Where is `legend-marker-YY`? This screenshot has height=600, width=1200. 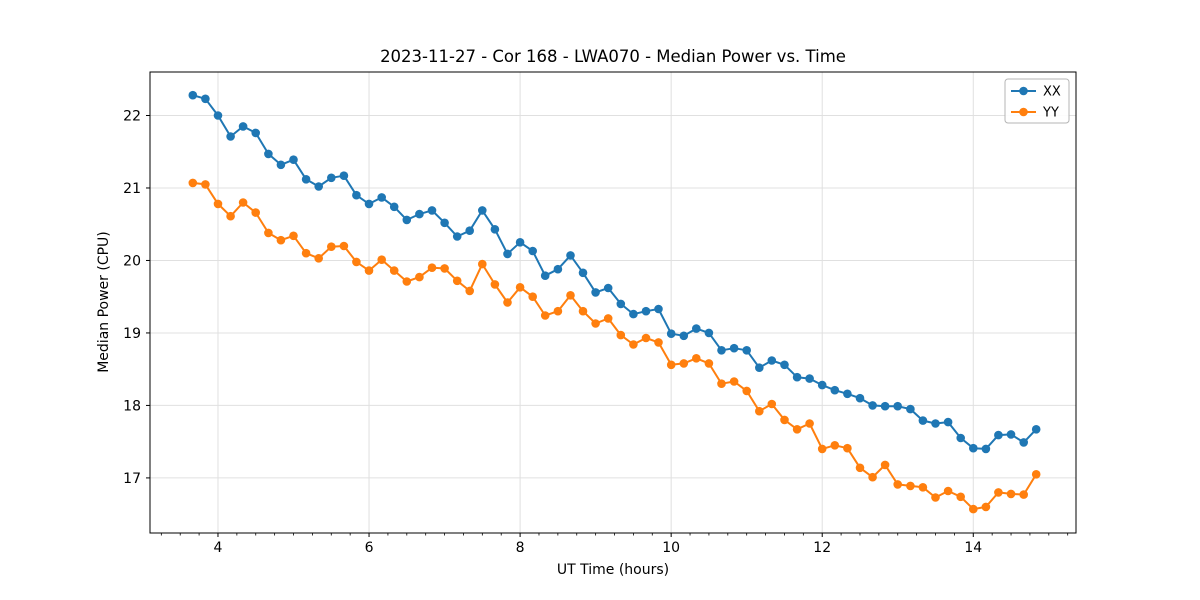 legend-marker-YY is located at coordinates (1023, 112).